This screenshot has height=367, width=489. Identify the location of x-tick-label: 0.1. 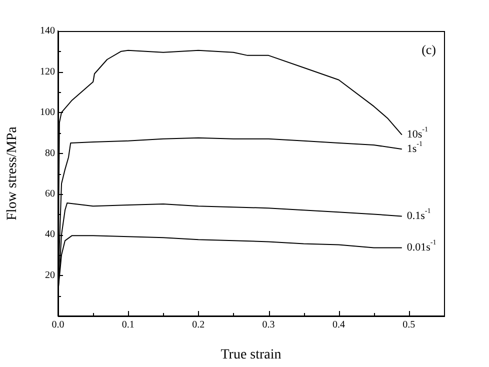
(128, 325).